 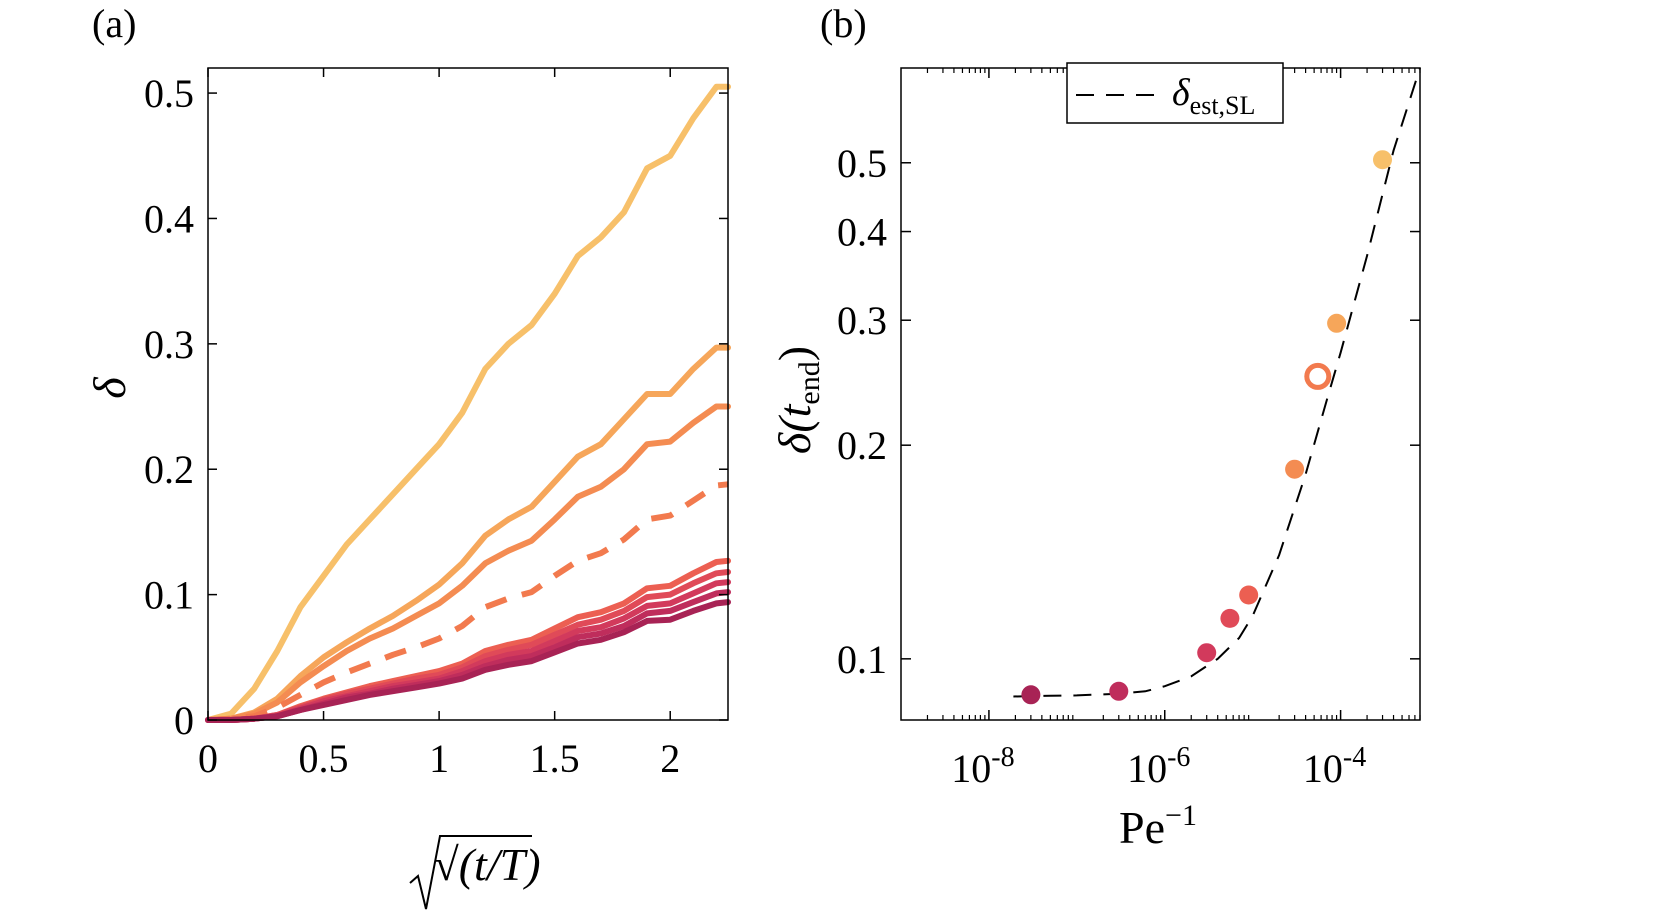 I want to click on panel-b-x-label-main: Pe, so click(x=1142, y=827).